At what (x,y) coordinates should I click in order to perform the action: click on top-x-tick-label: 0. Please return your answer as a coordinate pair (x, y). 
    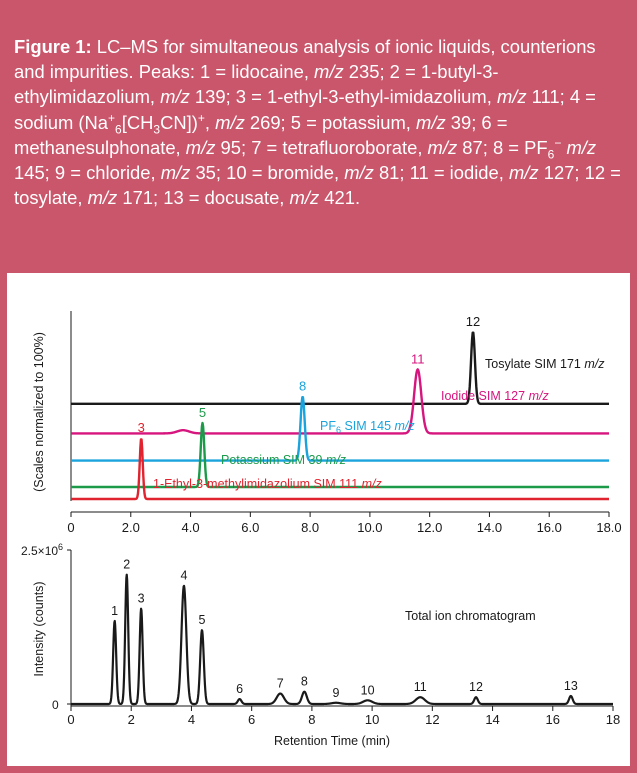
    Looking at the image, I should click on (70, 527).